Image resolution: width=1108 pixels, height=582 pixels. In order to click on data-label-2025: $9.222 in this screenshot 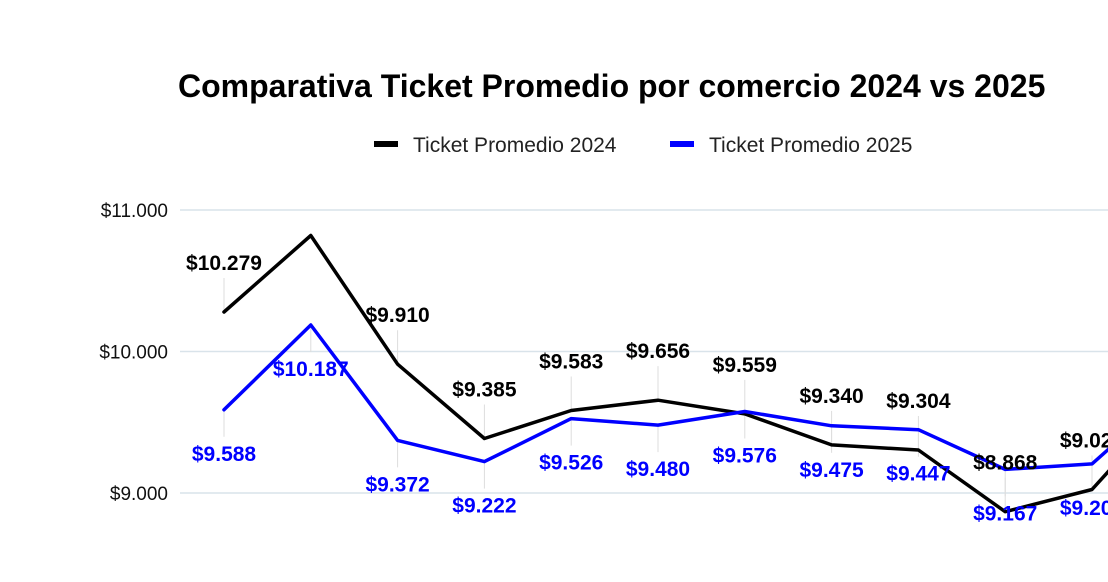, I will do `click(484, 506)`.